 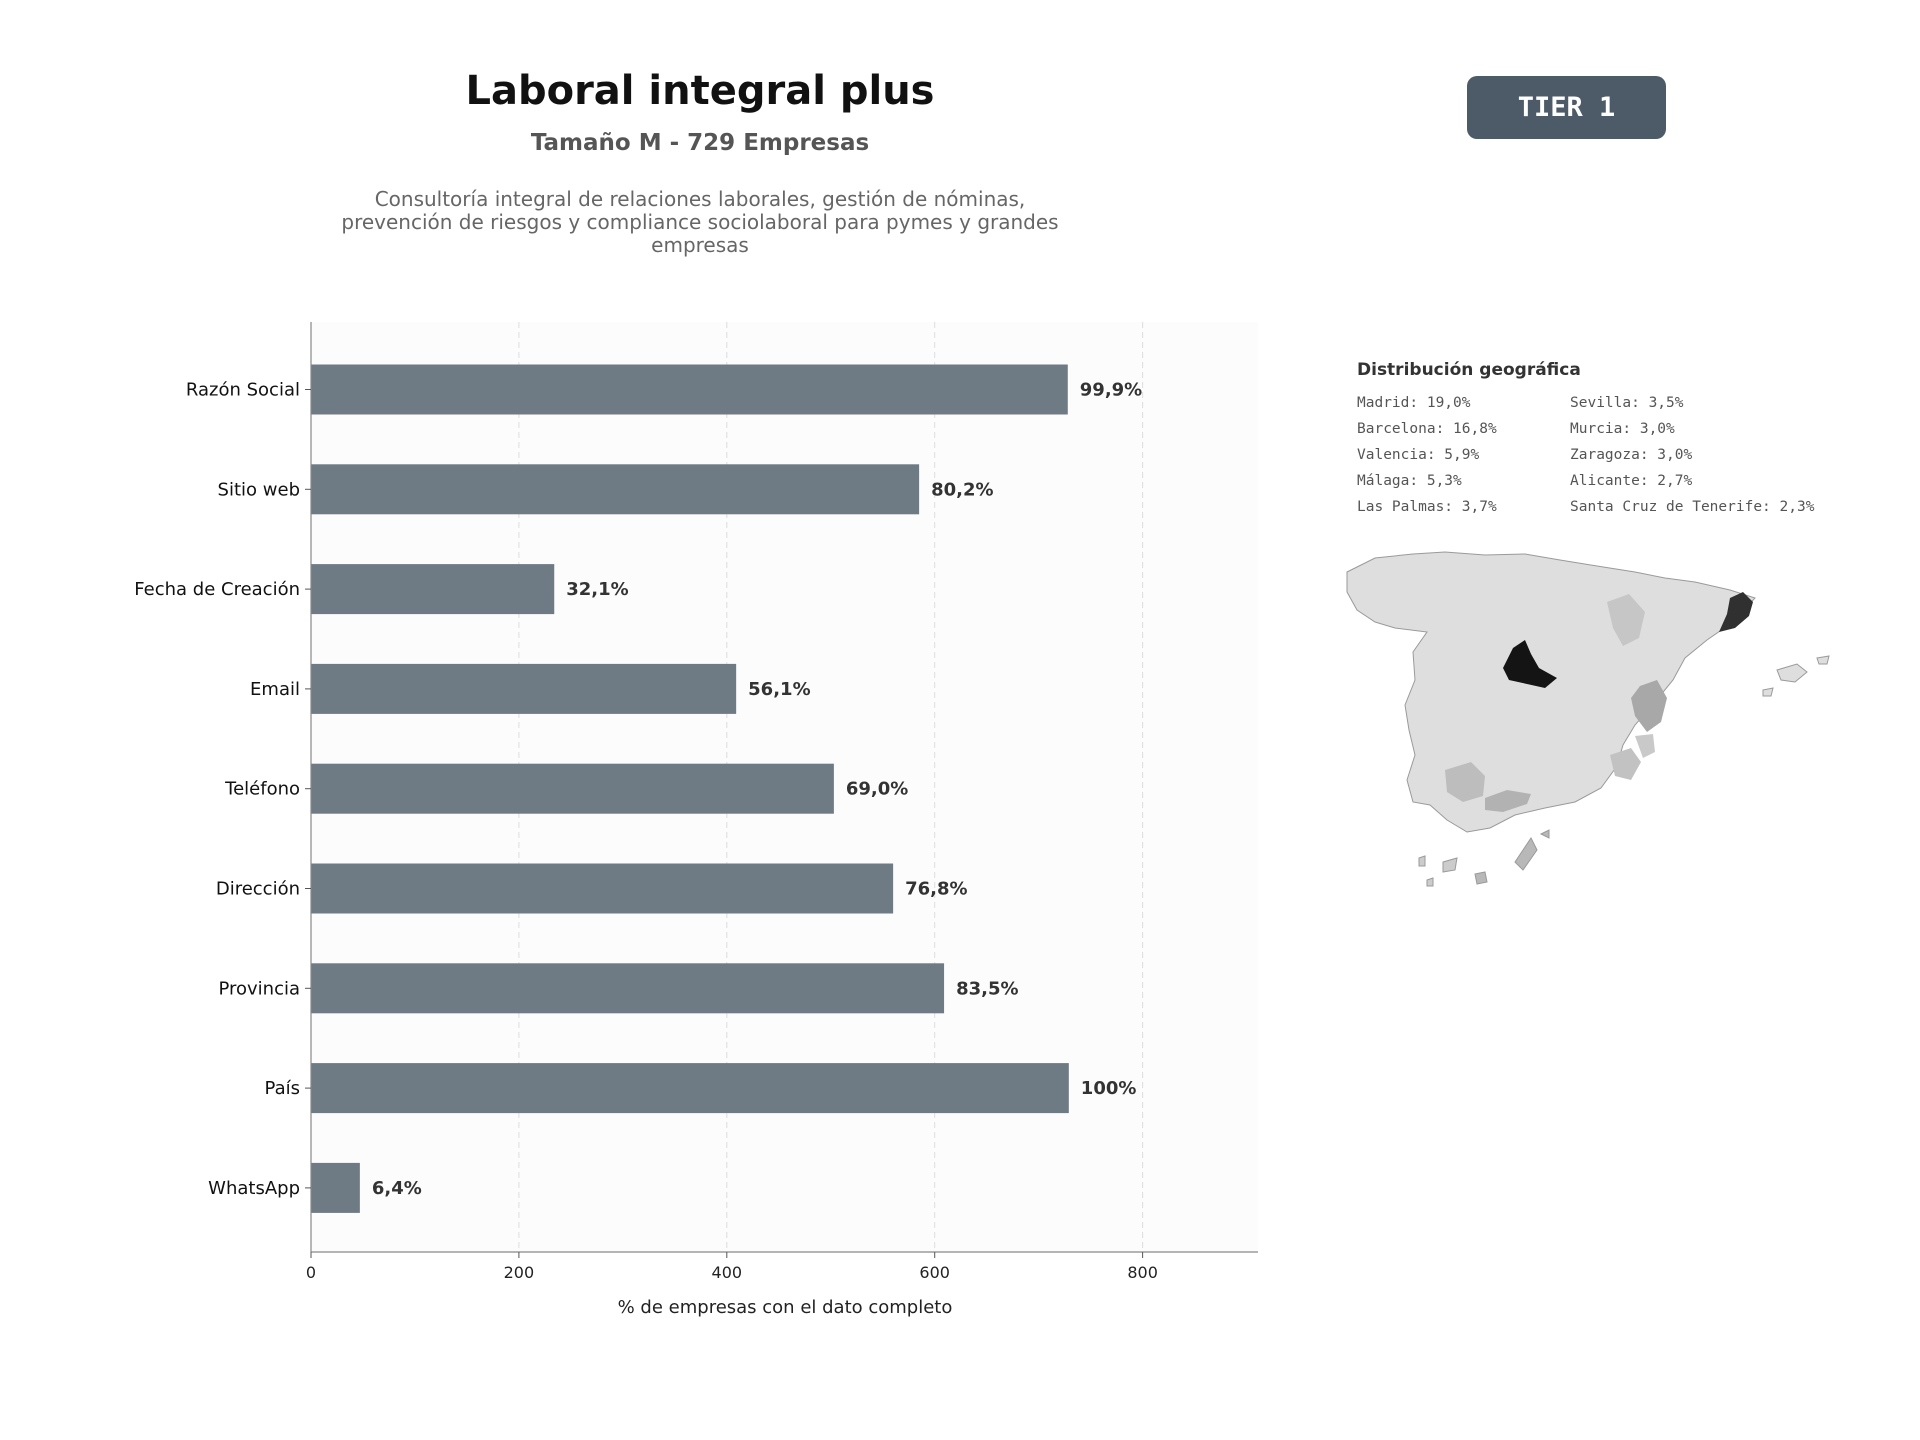 What do you see at coordinates (700, 143) in the screenshot?
I see `page-subtitle: Tamaño M - 729 Empresas` at bounding box center [700, 143].